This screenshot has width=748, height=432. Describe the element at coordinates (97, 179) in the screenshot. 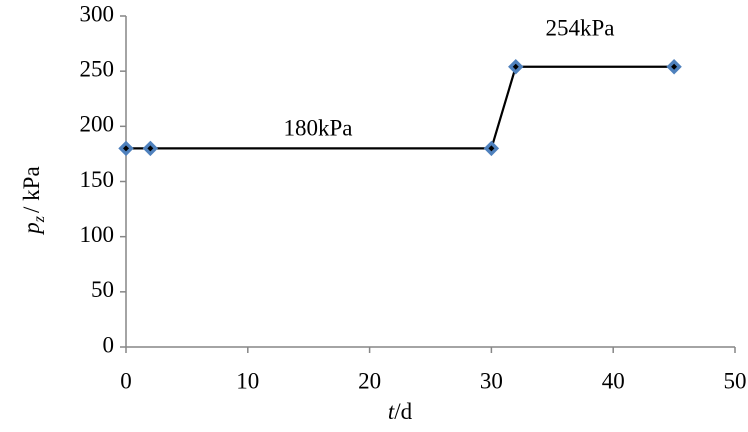

I see `y-tick-label: 150` at that location.